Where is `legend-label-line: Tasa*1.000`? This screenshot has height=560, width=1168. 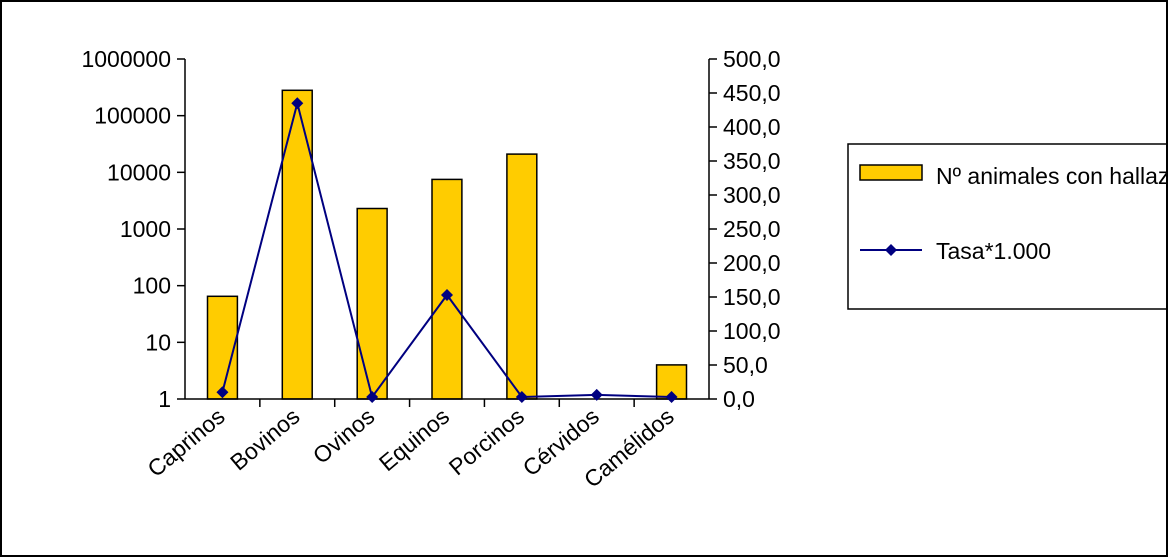 legend-label-line: Tasa*1.000 is located at coordinates (993, 251).